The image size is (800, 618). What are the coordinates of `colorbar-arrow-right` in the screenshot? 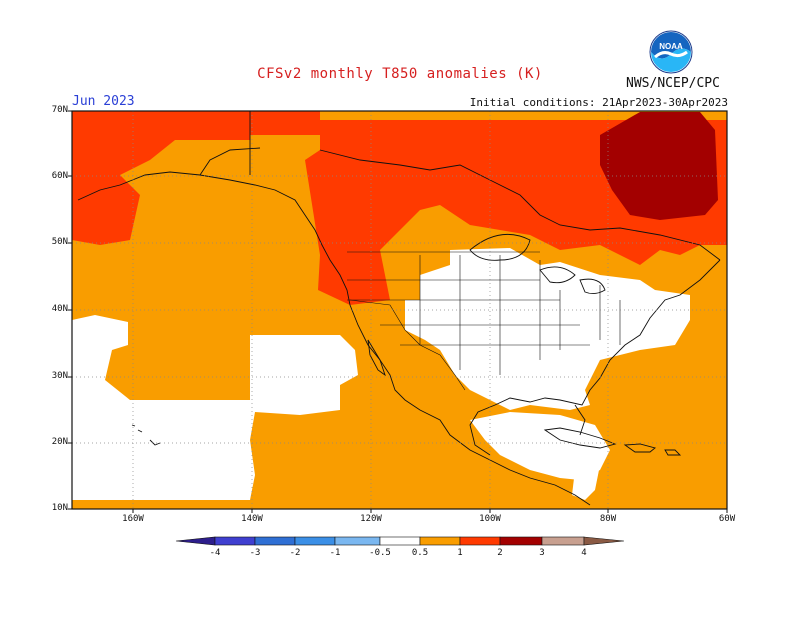 It's located at (604, 541).